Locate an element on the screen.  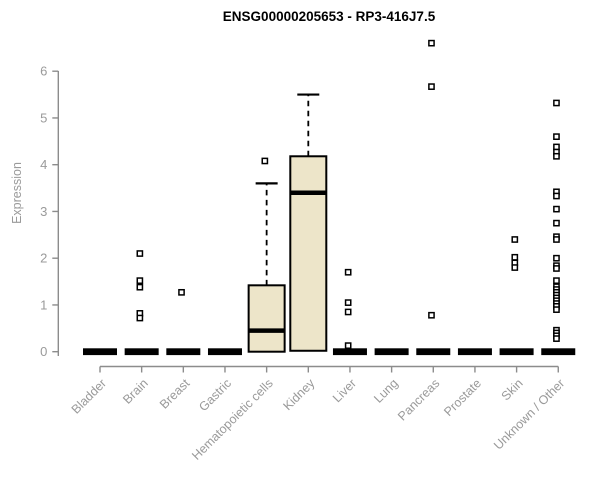
y-tick-label: 0 is located at coordinates (43, 351).